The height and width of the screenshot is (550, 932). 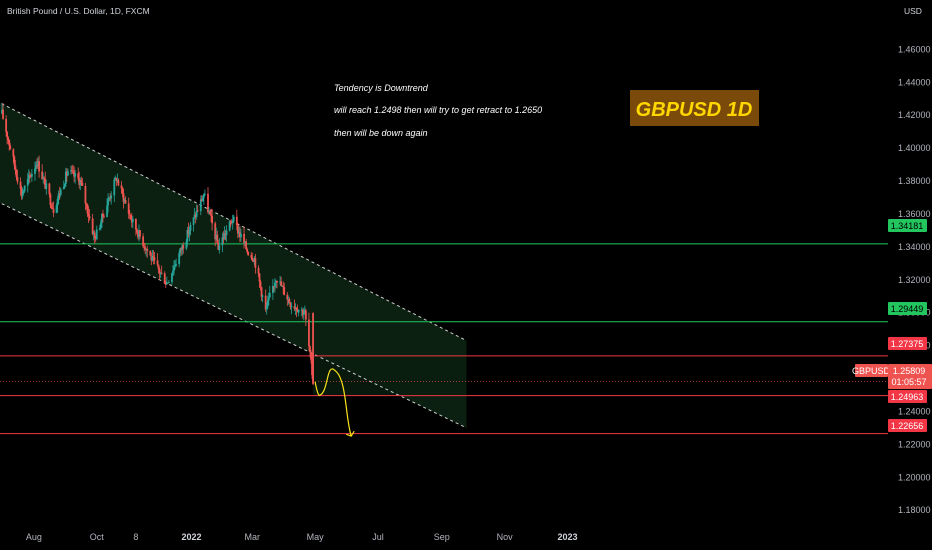 I want to click on price-tag-5: 1.22656, so click(x=907, y=425).